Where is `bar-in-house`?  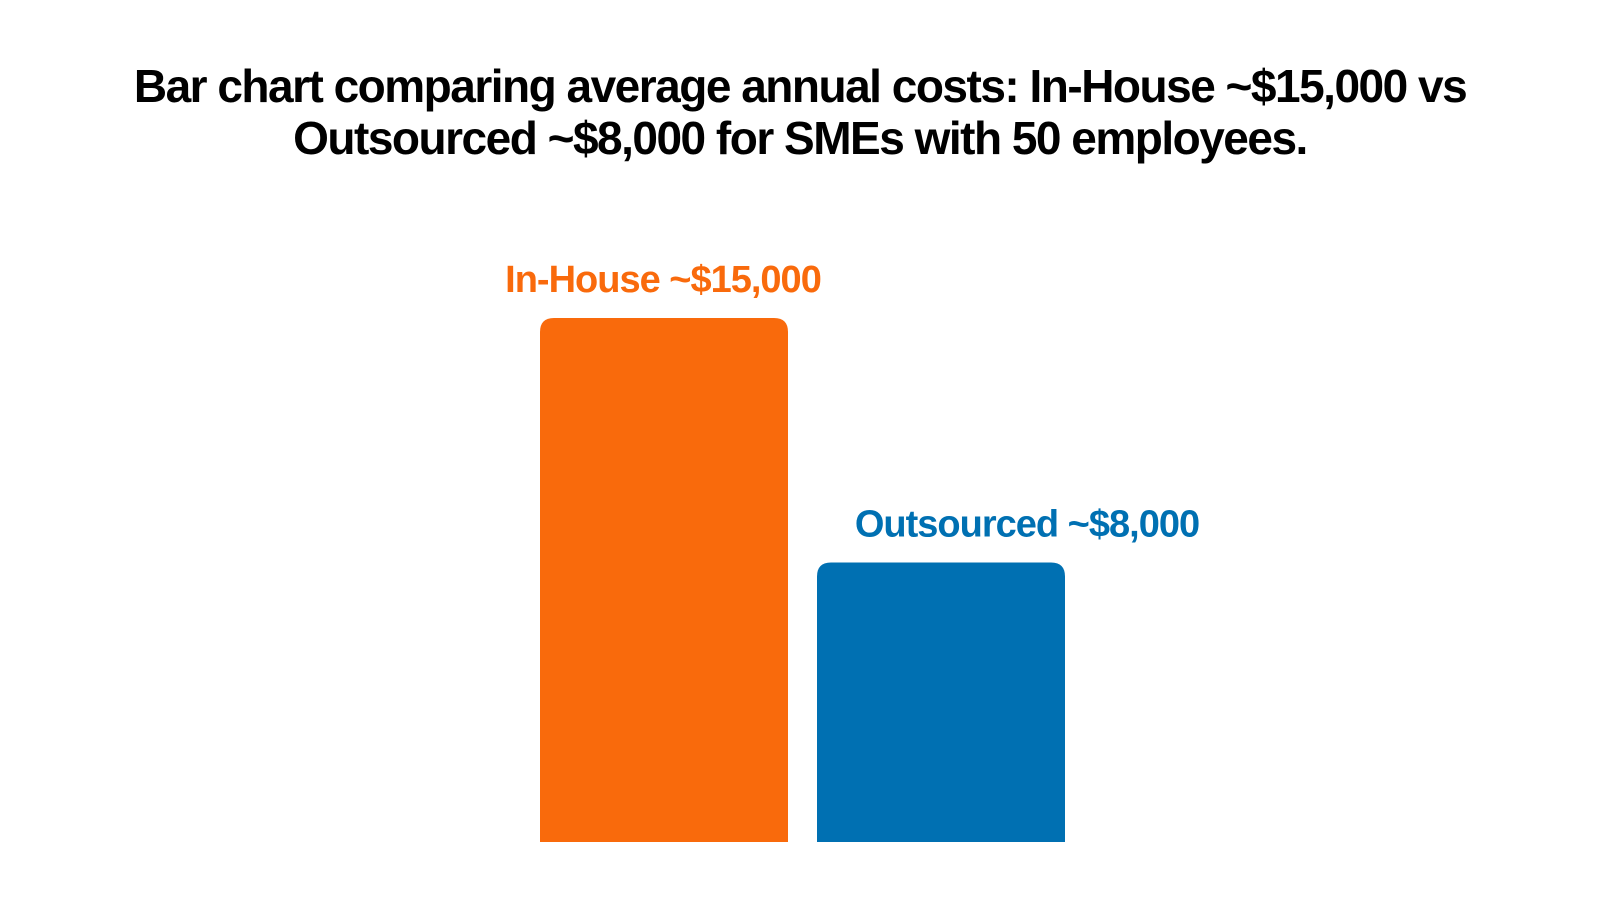
bar-in-house is located at coordinates (664, 580).